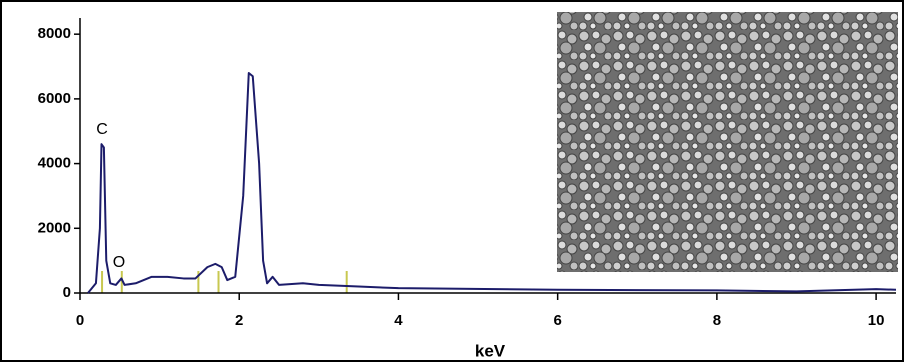  I want to click on annotation: C, so click(102, 129).